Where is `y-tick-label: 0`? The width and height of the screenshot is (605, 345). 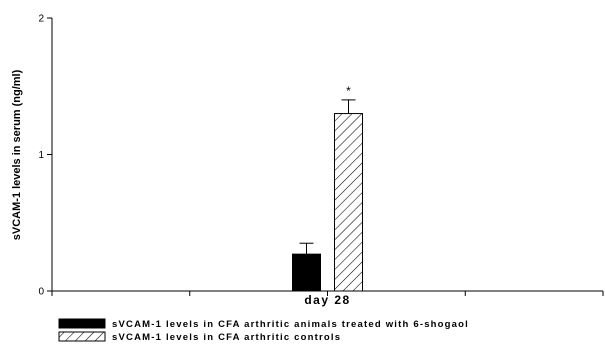
y-tick-label: 0 is located at coordinates (41, 292).